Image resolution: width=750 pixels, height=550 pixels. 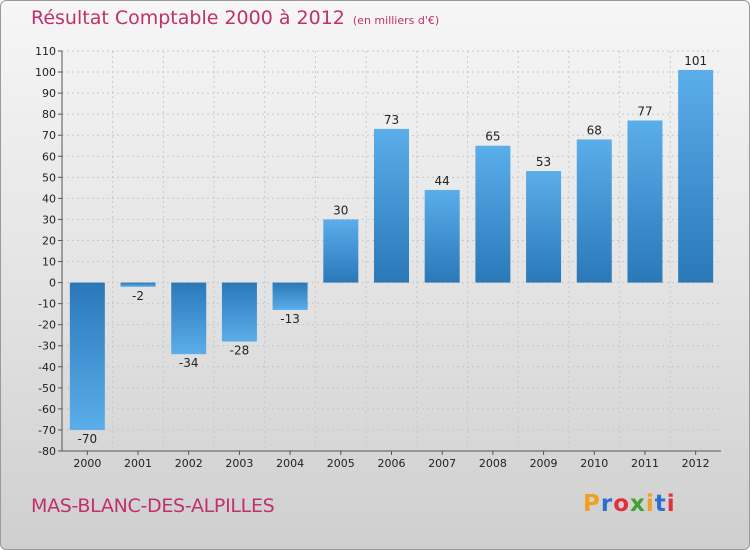 I want to click on data-label: -70, so click(x=88, y=439).